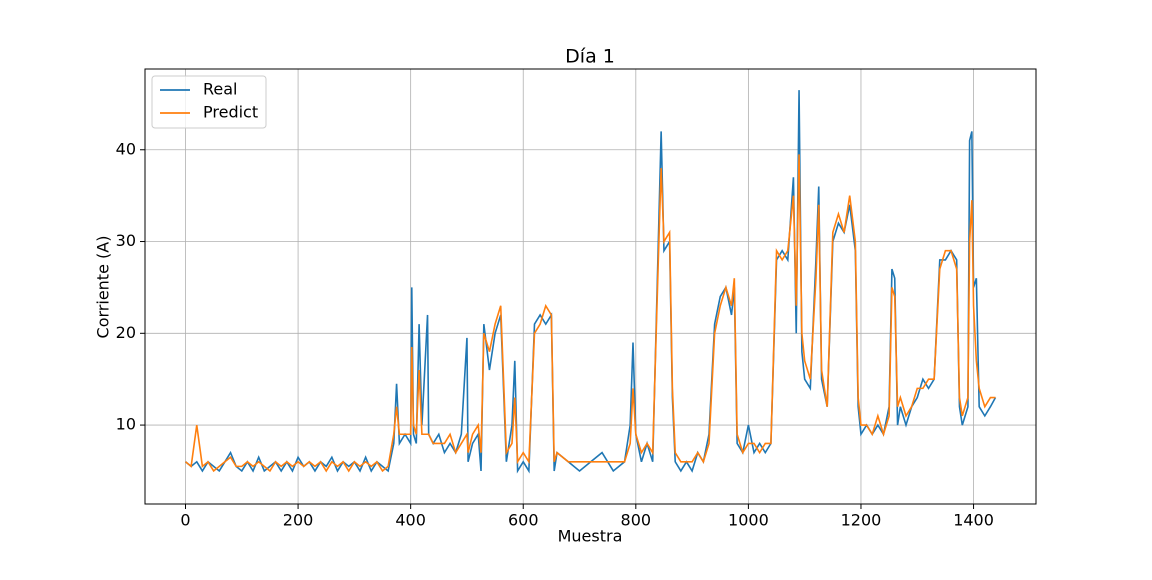  What do you see at coordinates (973, 520) in the screenshot?
I see `x-tick-label: 1400` at bounding box center [973, 520].